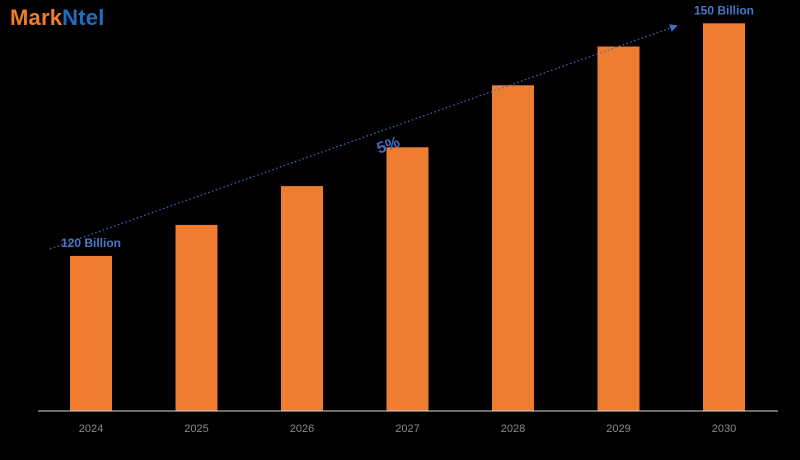  Describe the element at coordinates (724, 10) in the screenshot. I see `data-label-2030: 150 Billion` at that location.